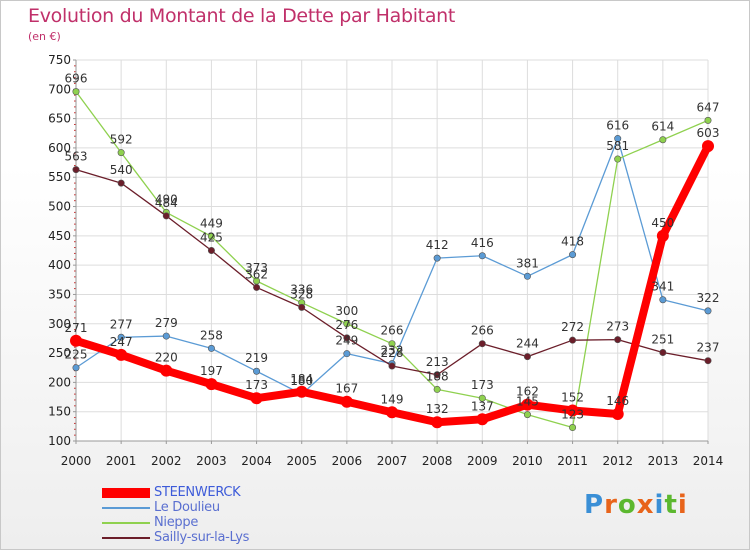  Describe the element at coordinates (662, 127) in the screenshot. I see `data-label: 614` at that location.